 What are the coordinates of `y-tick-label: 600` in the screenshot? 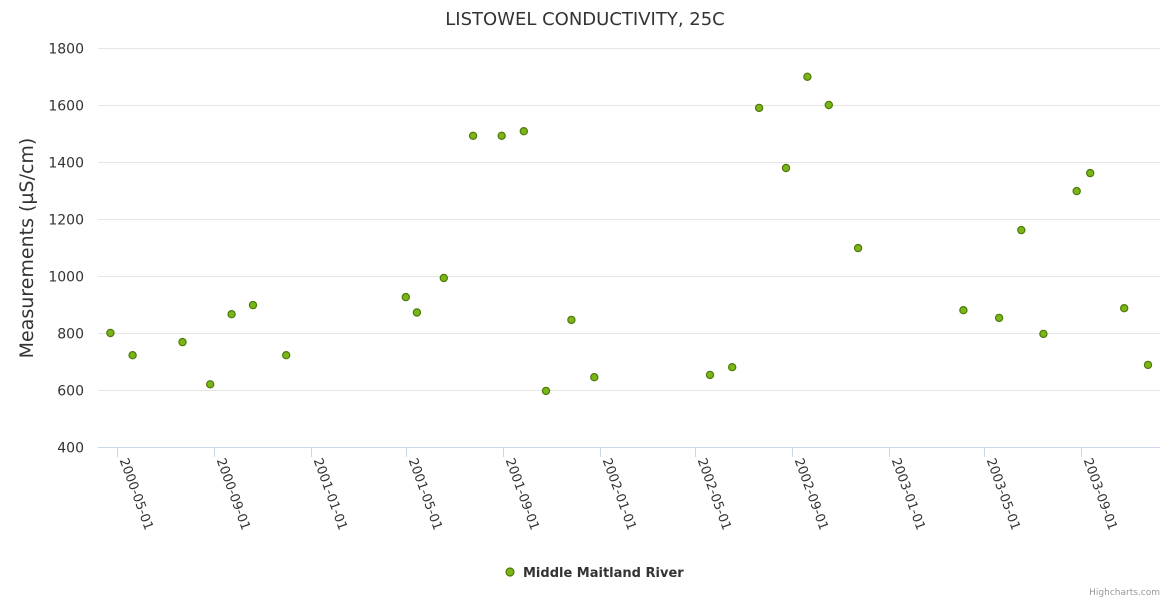 It's located at (70, 392).